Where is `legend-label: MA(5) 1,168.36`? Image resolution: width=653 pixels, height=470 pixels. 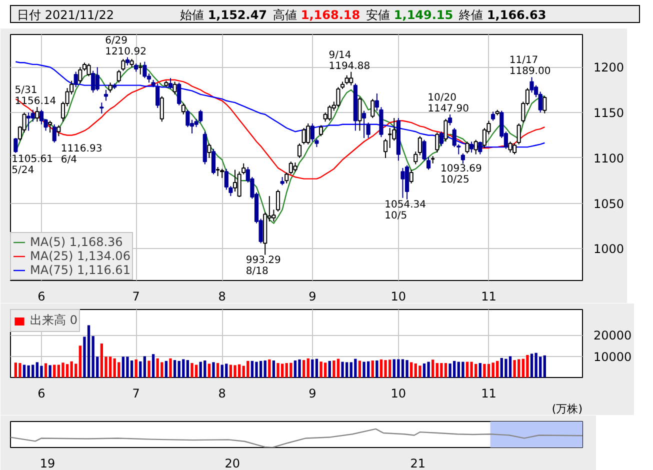
legend-label: MA(5) 1,168.36 is located at coordinates (76, 242).